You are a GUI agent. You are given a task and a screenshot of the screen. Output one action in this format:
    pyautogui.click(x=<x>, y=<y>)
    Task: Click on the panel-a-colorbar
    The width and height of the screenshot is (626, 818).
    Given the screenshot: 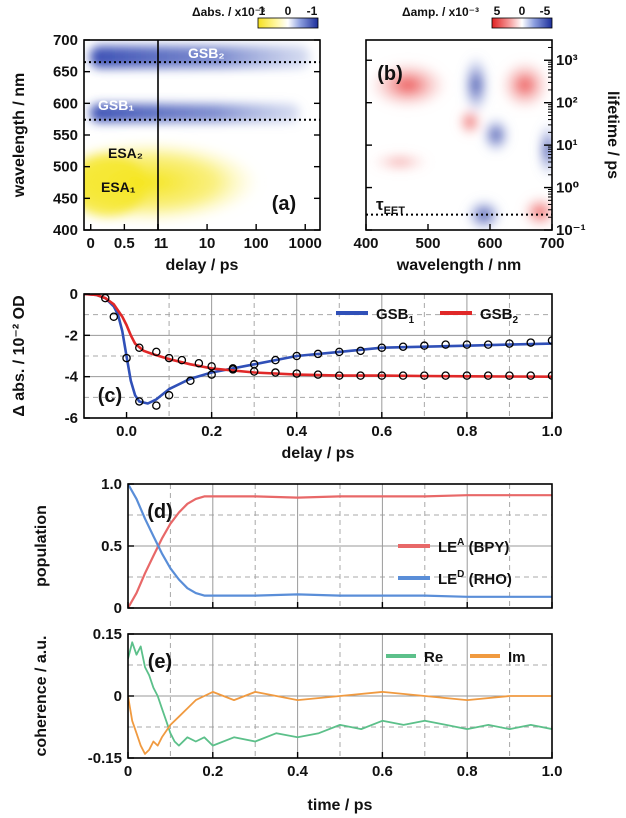 What is the action you would take?
    pyautogui.click(x=288, y=23)
    